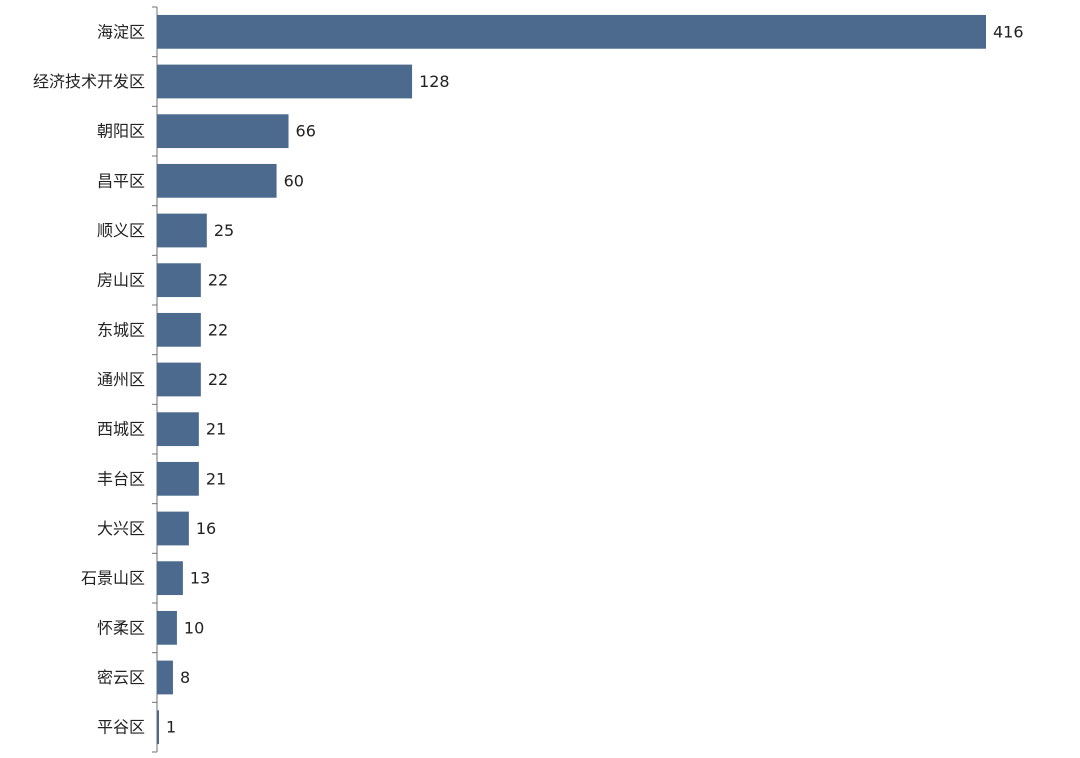  Describe the element at coordinates (121, 230) in the screenshot. I see `y-tick-label: 顺义区` at that location.